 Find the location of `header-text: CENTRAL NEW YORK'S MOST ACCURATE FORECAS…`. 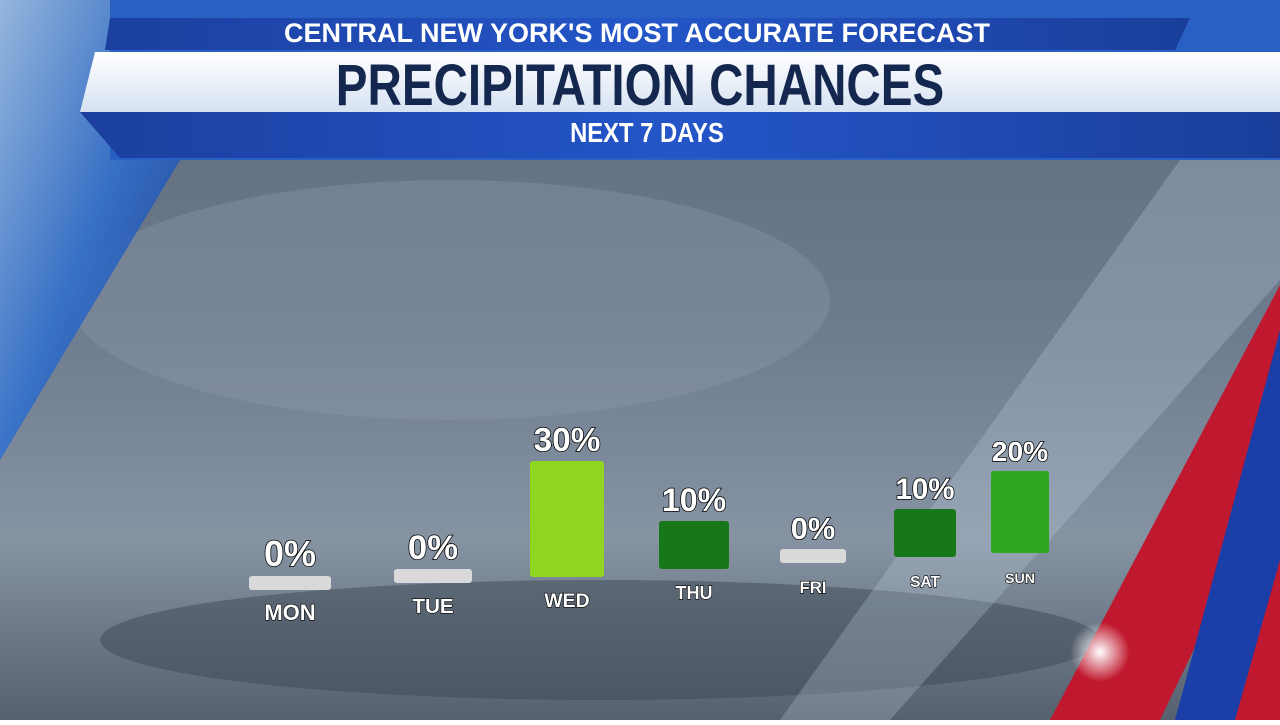

header-text: CENTRAL NEW YORK'S MOST ACCURATE FORECAS… is located at coordinates (637, 33).